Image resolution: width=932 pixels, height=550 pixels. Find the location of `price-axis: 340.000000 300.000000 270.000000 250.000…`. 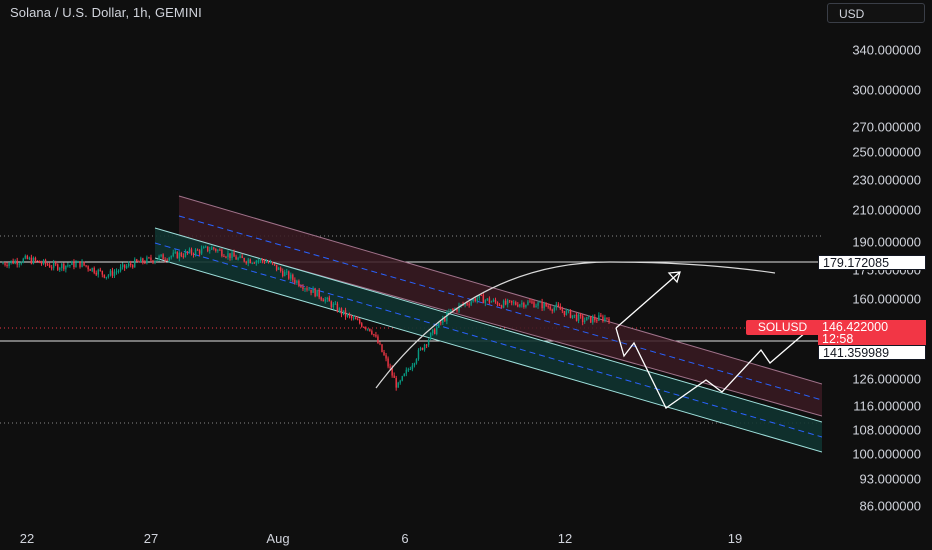

price-axis: 340.000000 300.000000 270.000000 250.000… is located at coordinates (877, 276).